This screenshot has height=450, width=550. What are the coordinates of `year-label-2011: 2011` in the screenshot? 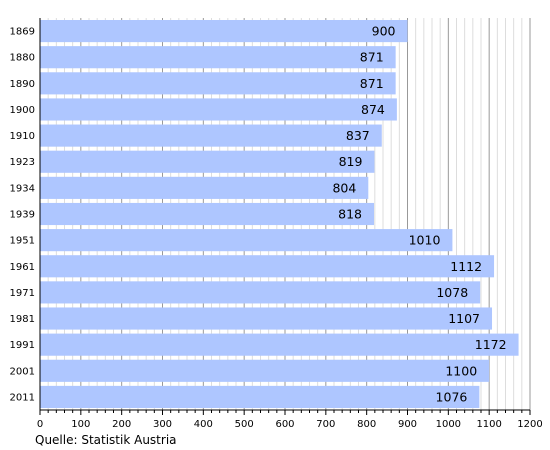 It's located at (22, 397).